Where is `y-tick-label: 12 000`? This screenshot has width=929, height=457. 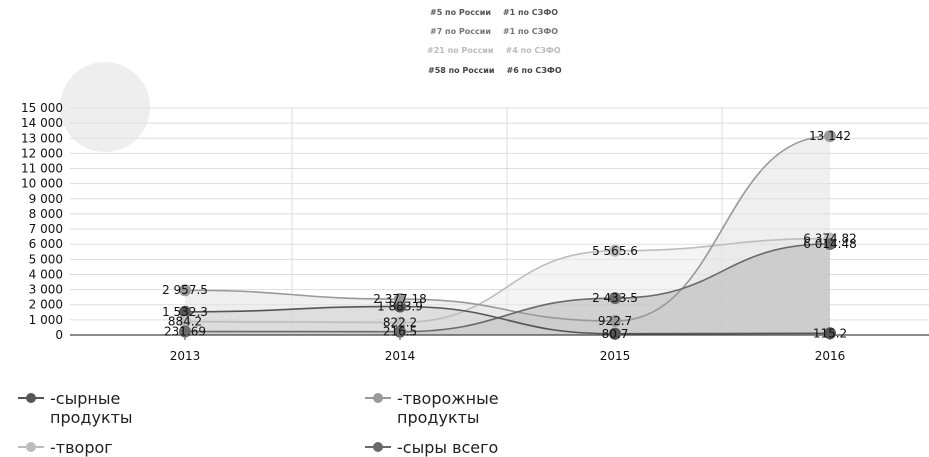 y-tick-label: 12 000 is located at coordinates (42, 153).